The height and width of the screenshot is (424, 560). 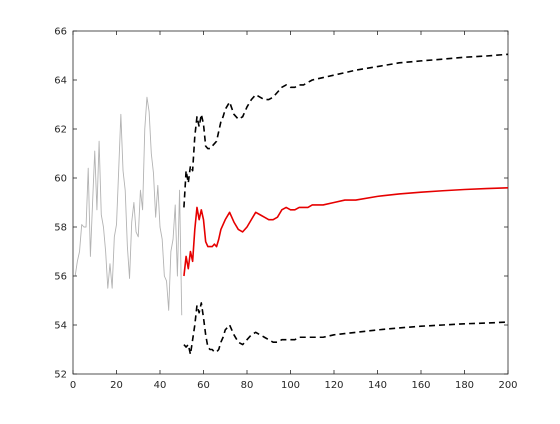 I want to click on series-line-lower-bound, so click(x=346, y=329).